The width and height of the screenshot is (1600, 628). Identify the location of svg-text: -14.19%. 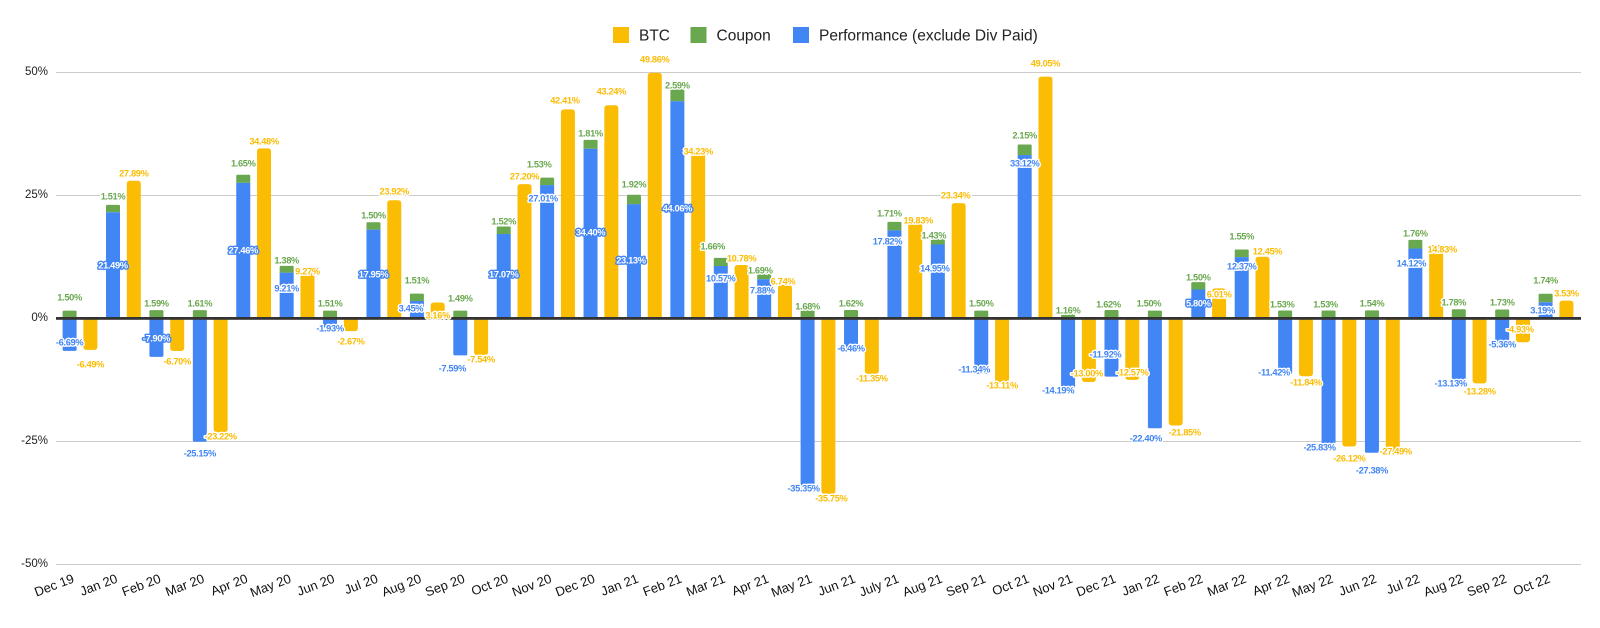
(1058, 390).